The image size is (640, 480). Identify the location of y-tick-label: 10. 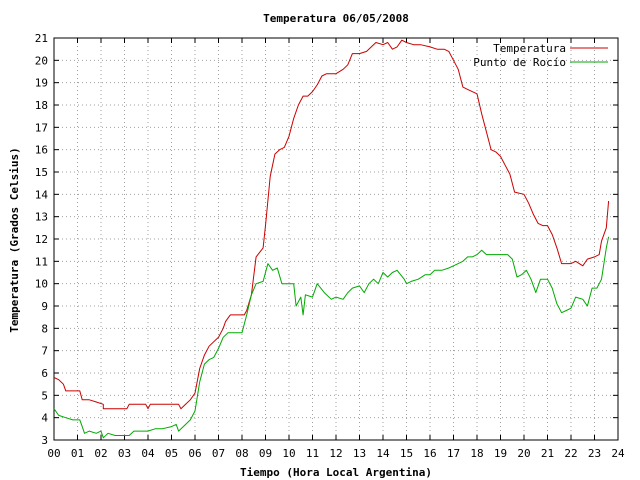
(41, 284).